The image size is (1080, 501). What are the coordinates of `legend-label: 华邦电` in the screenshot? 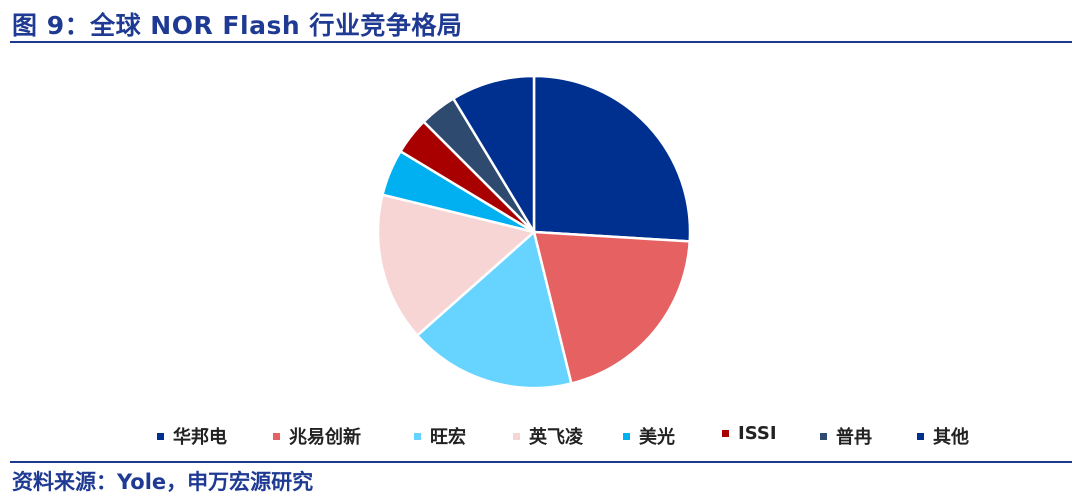 It's located at (200, 437).